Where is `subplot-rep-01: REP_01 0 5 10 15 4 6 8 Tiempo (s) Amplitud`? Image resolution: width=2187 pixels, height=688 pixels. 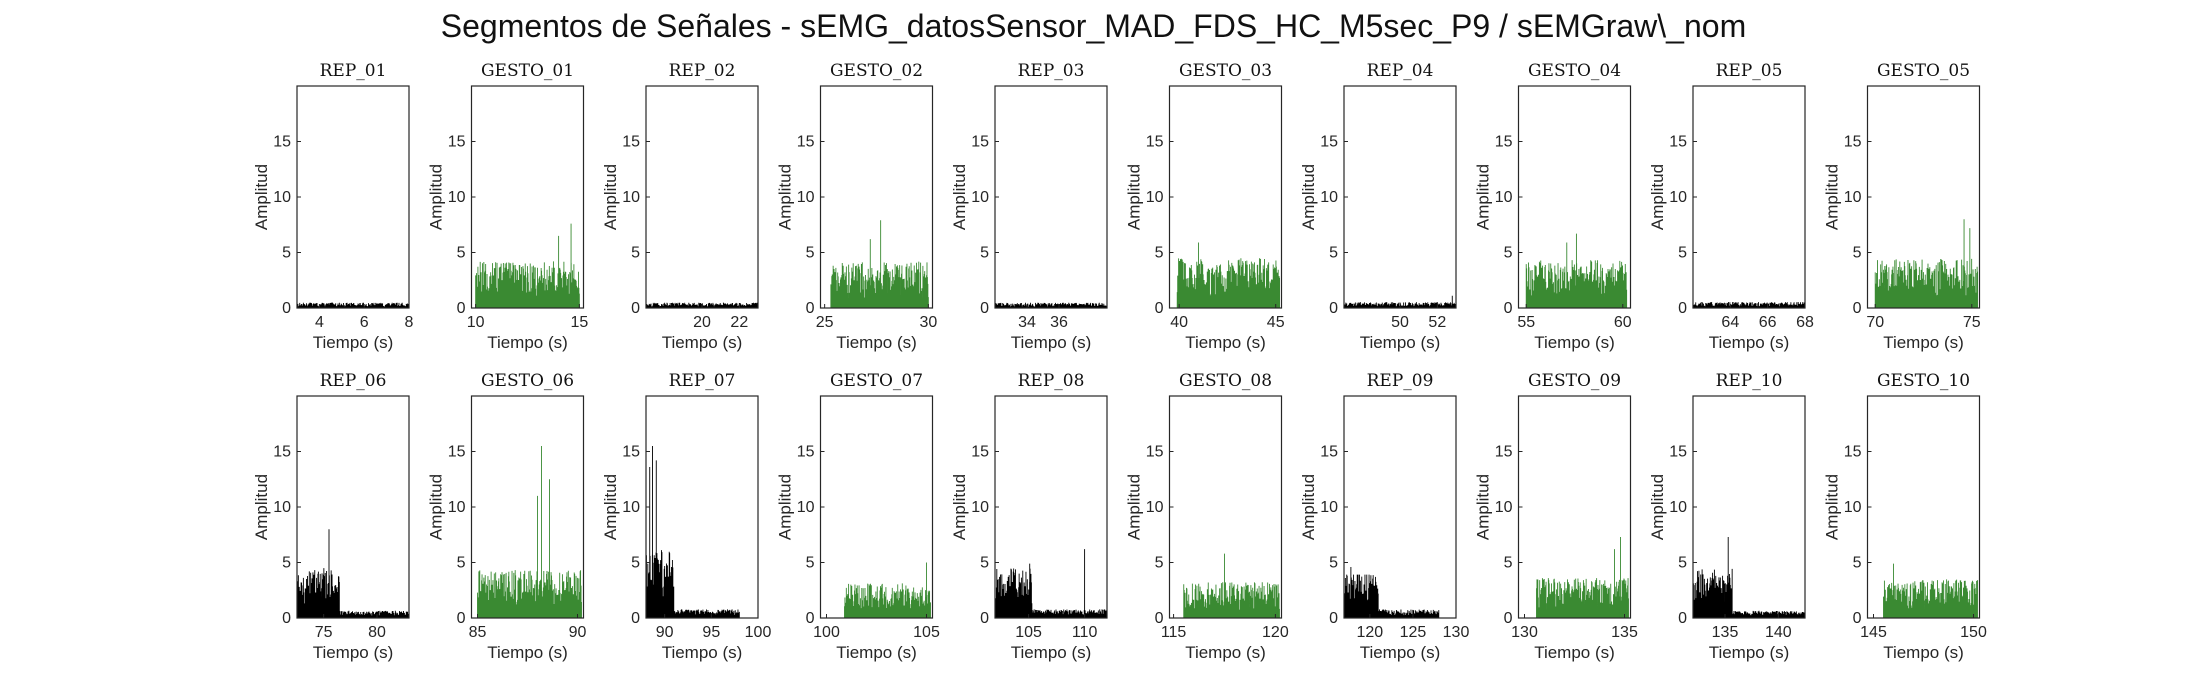
subplot-rep-01: REP_01 0 5 10 15 4 6 8 Tiempo (s) Amplitud is located at coordinates (333, 206).